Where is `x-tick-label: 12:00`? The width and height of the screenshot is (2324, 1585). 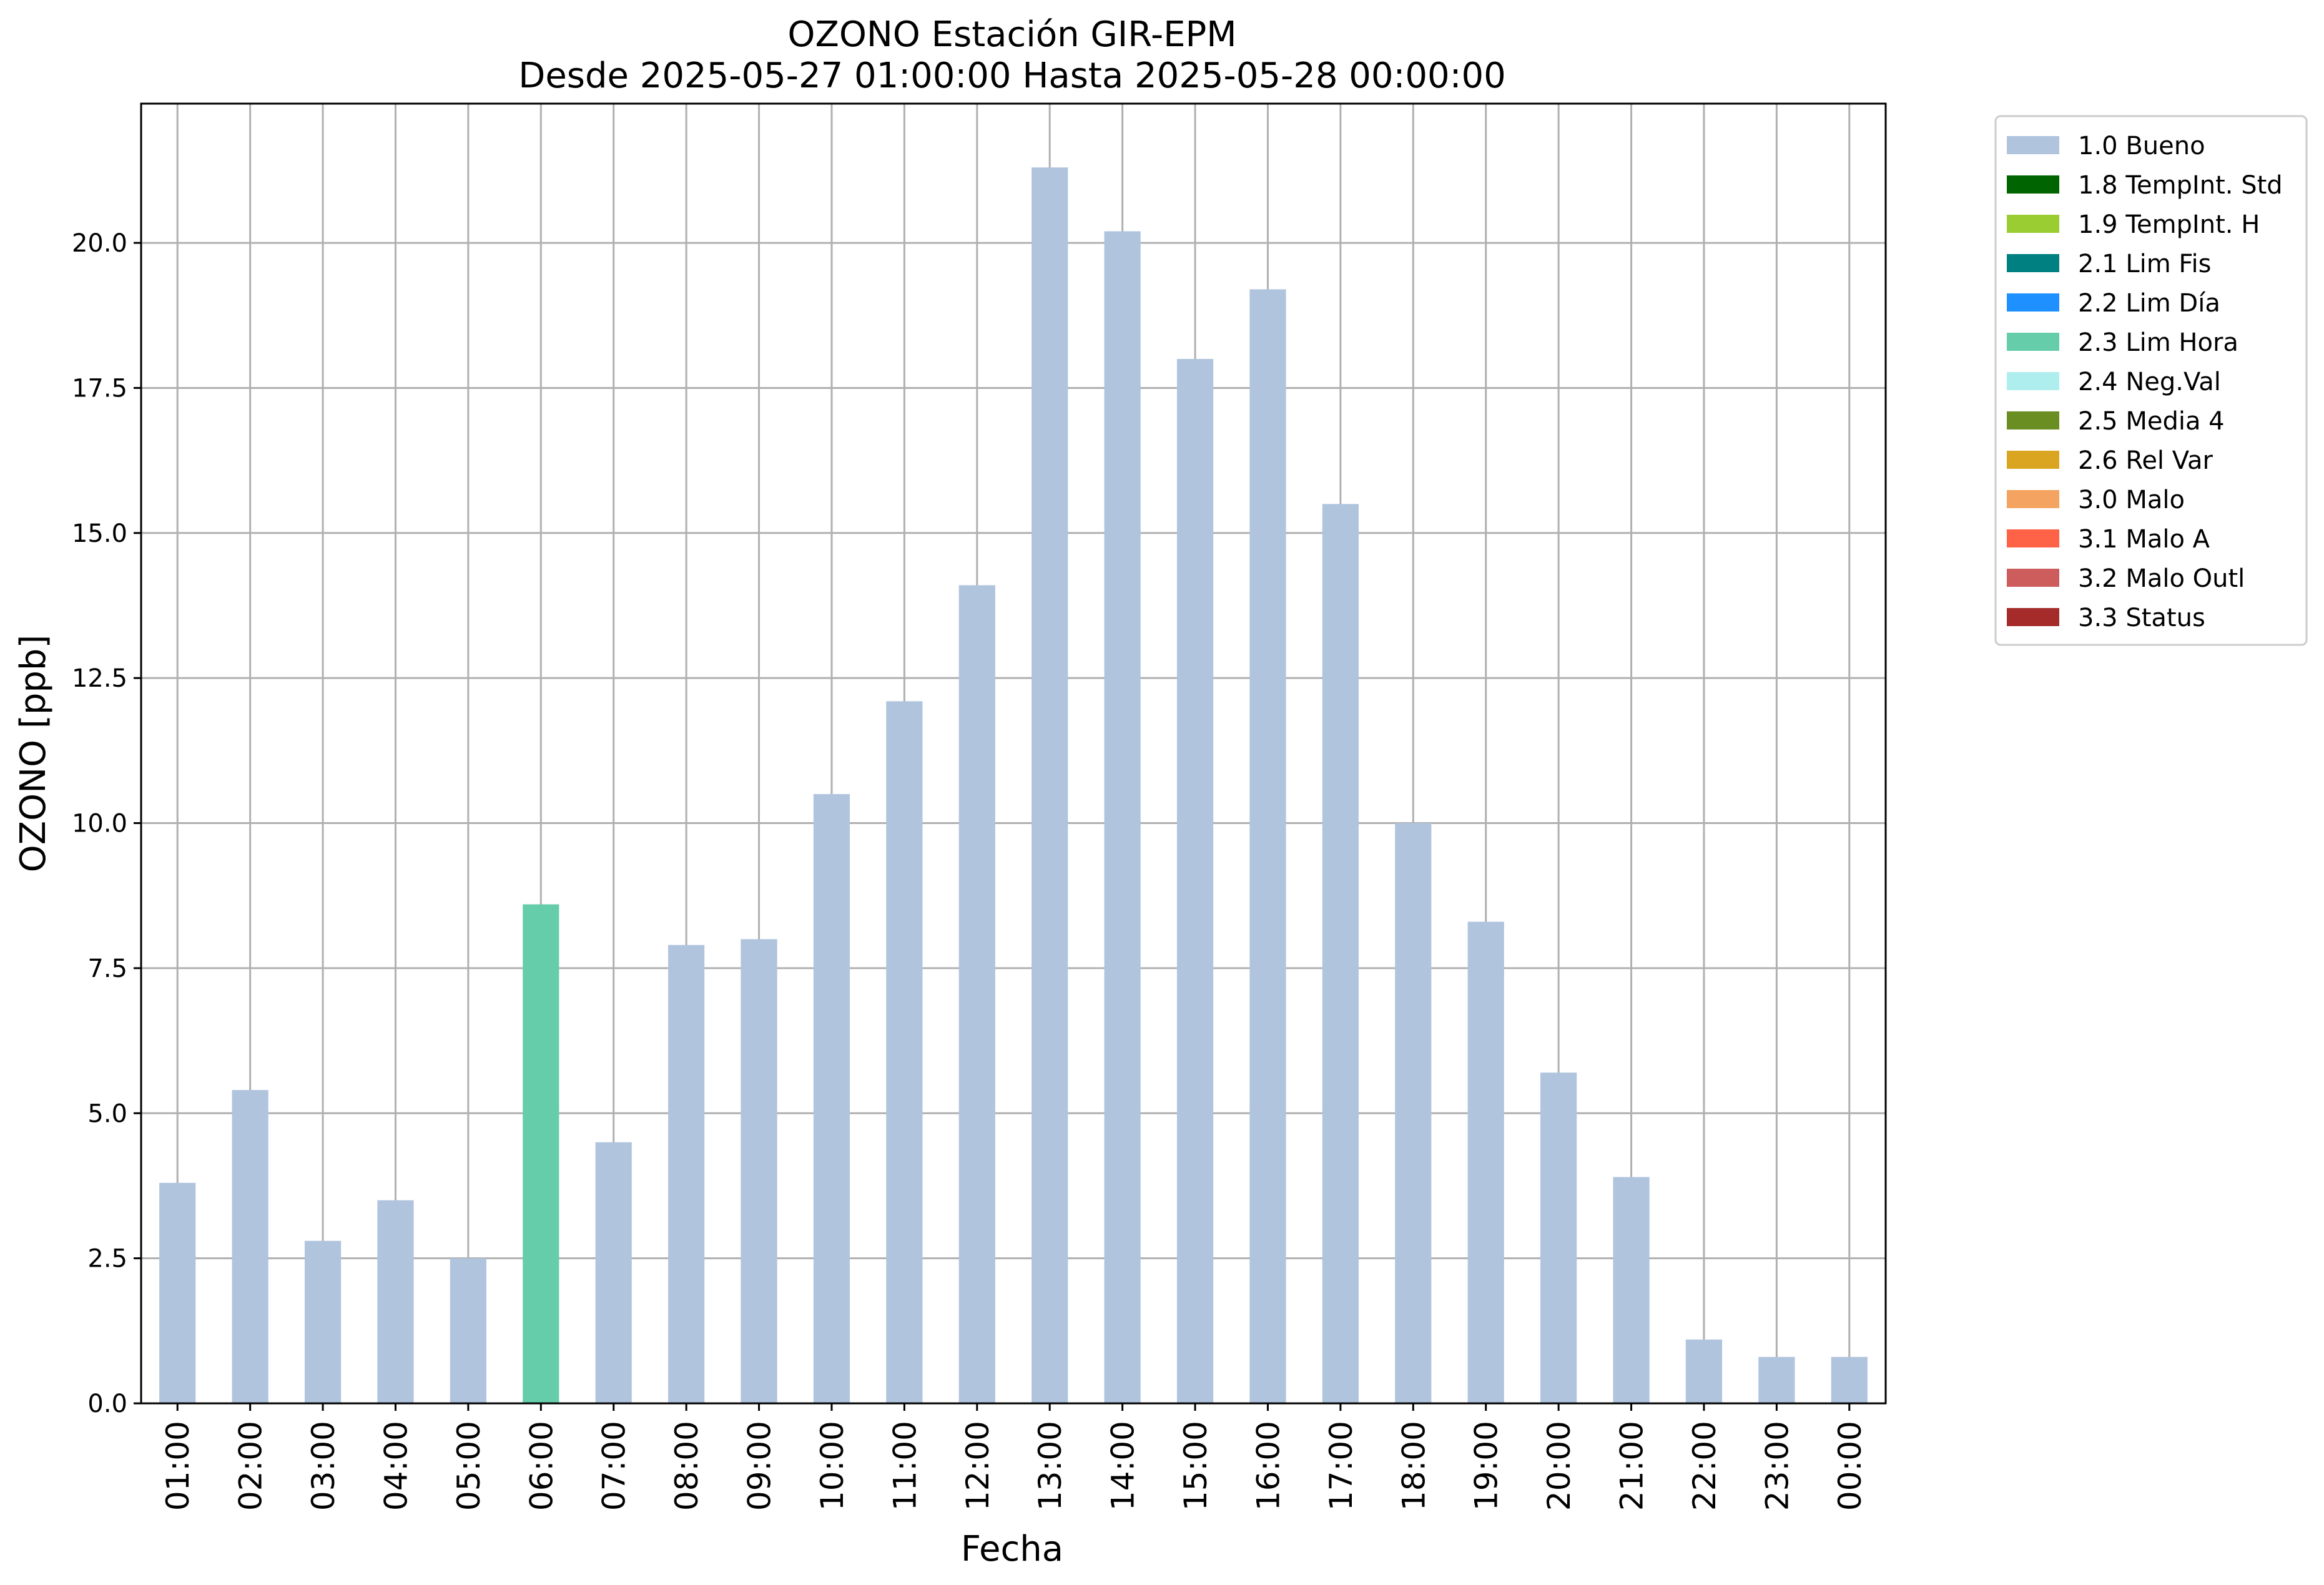
x-tick-label: 12:00 is located at coordinates (978, 1466).